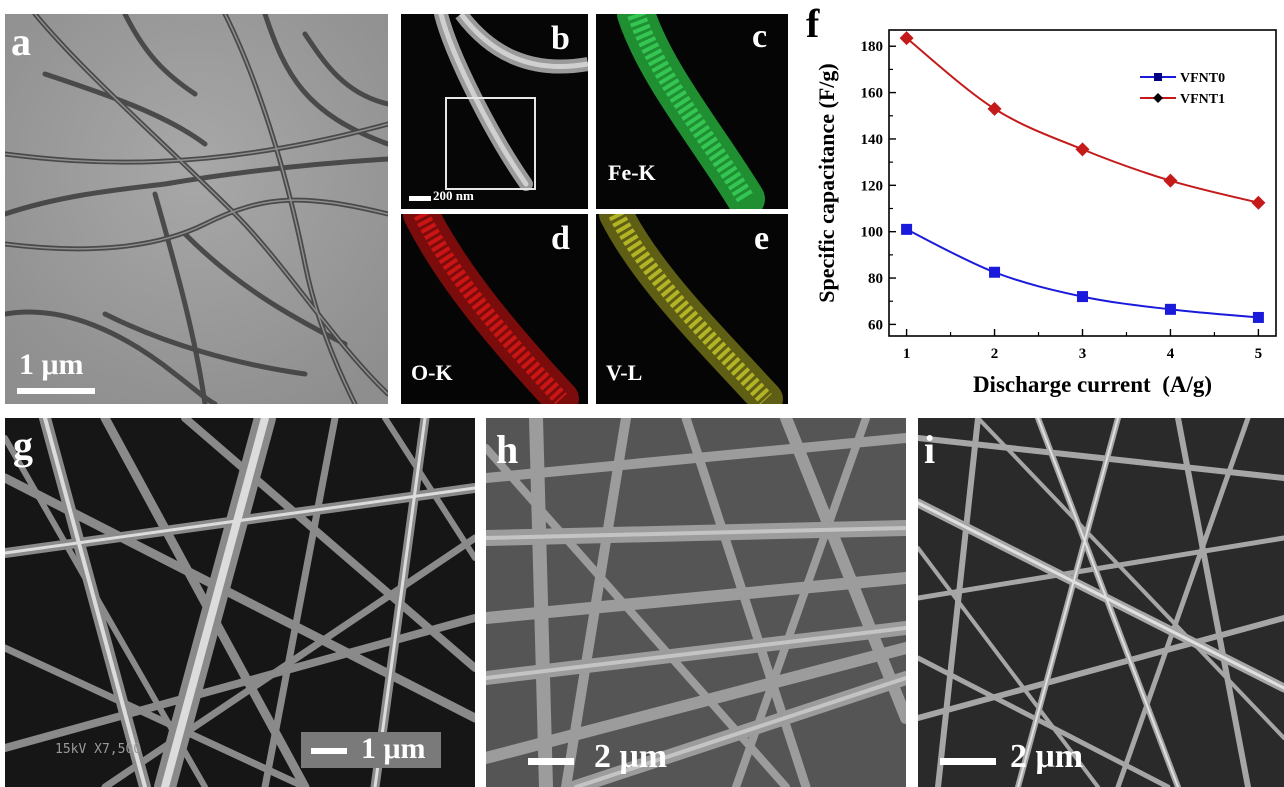 The image size is (1284, 787). Describe the element at coordinates (1202, 78) in the screenshot. I see `legend-label-vfnt0: VFNT0` at that location.